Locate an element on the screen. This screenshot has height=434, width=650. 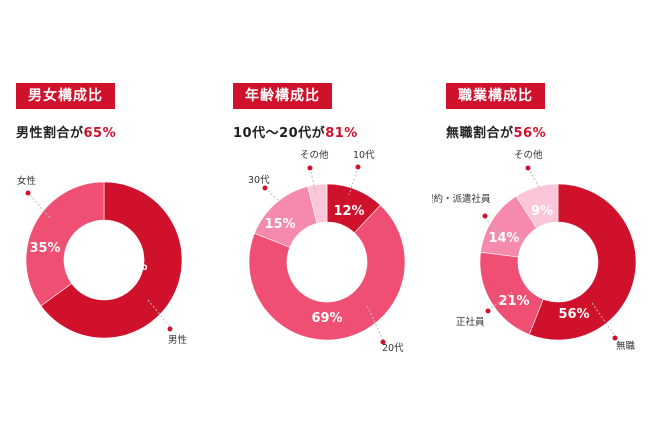
category-label-0-0: 男性 is located at coordinates (178, 340).